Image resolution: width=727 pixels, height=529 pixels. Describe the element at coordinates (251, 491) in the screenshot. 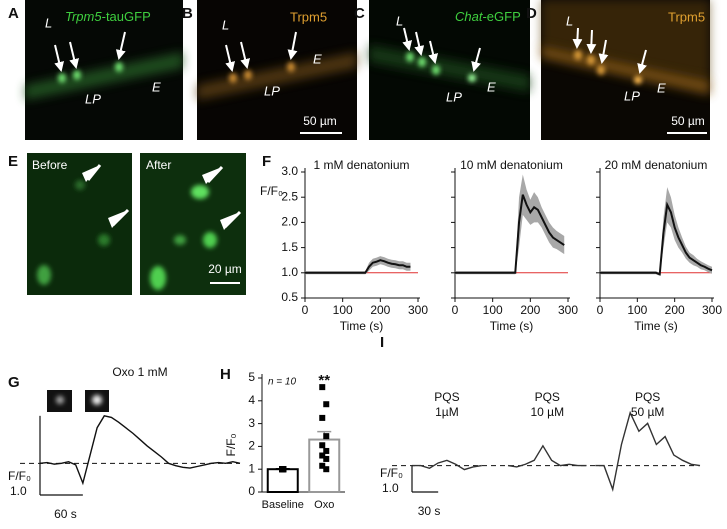

I see `y-tick-label: 0` at that location.